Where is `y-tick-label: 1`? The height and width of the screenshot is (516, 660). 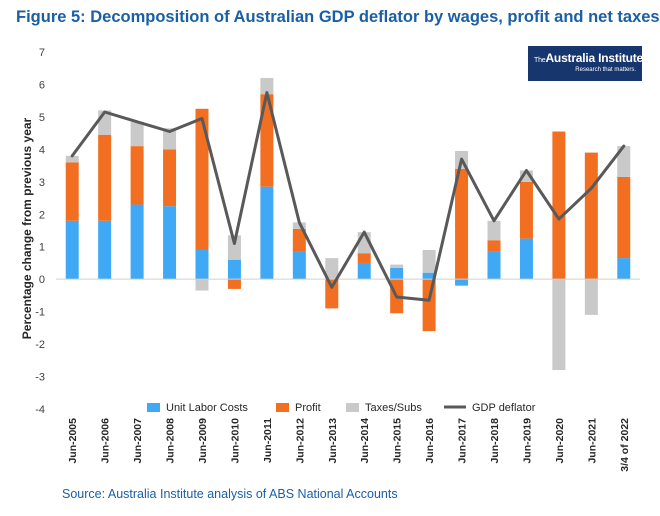 y-tick-label: 1 is located at coordinates (42, 248).